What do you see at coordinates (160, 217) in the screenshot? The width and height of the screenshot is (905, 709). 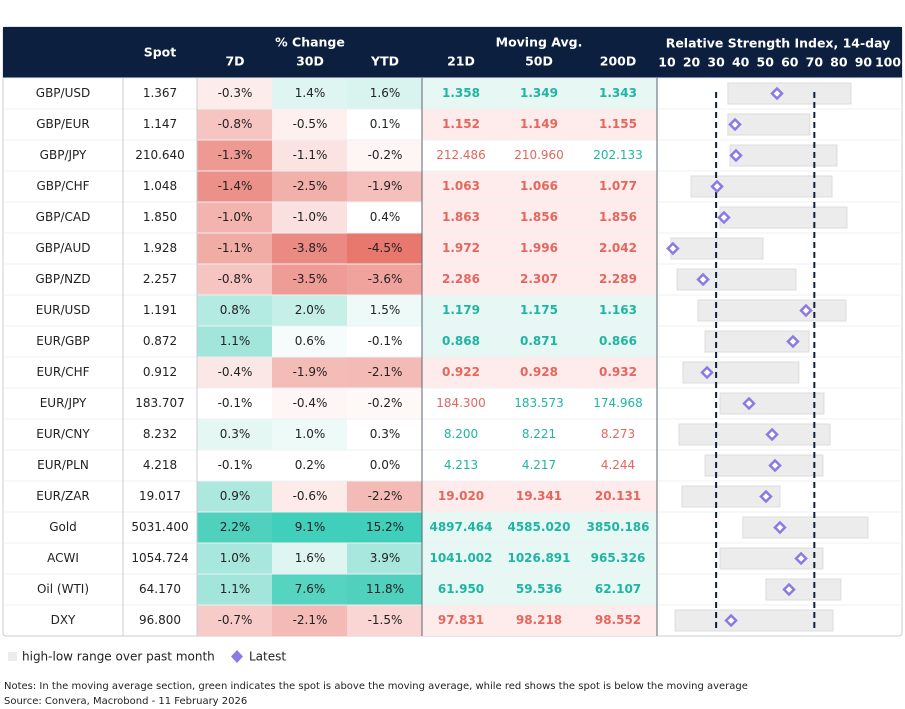 I see `spot: 1.850` at bounding box center [160, 217].